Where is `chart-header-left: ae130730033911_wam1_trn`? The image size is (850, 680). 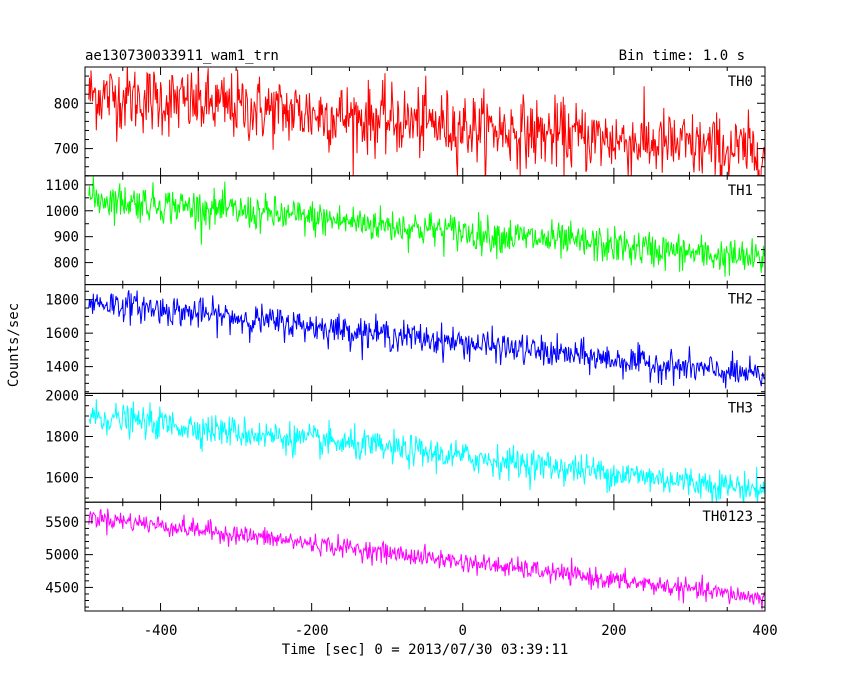
chart-header-left: ae130730033911_wam1_trn is located at coordinates (182, 56).